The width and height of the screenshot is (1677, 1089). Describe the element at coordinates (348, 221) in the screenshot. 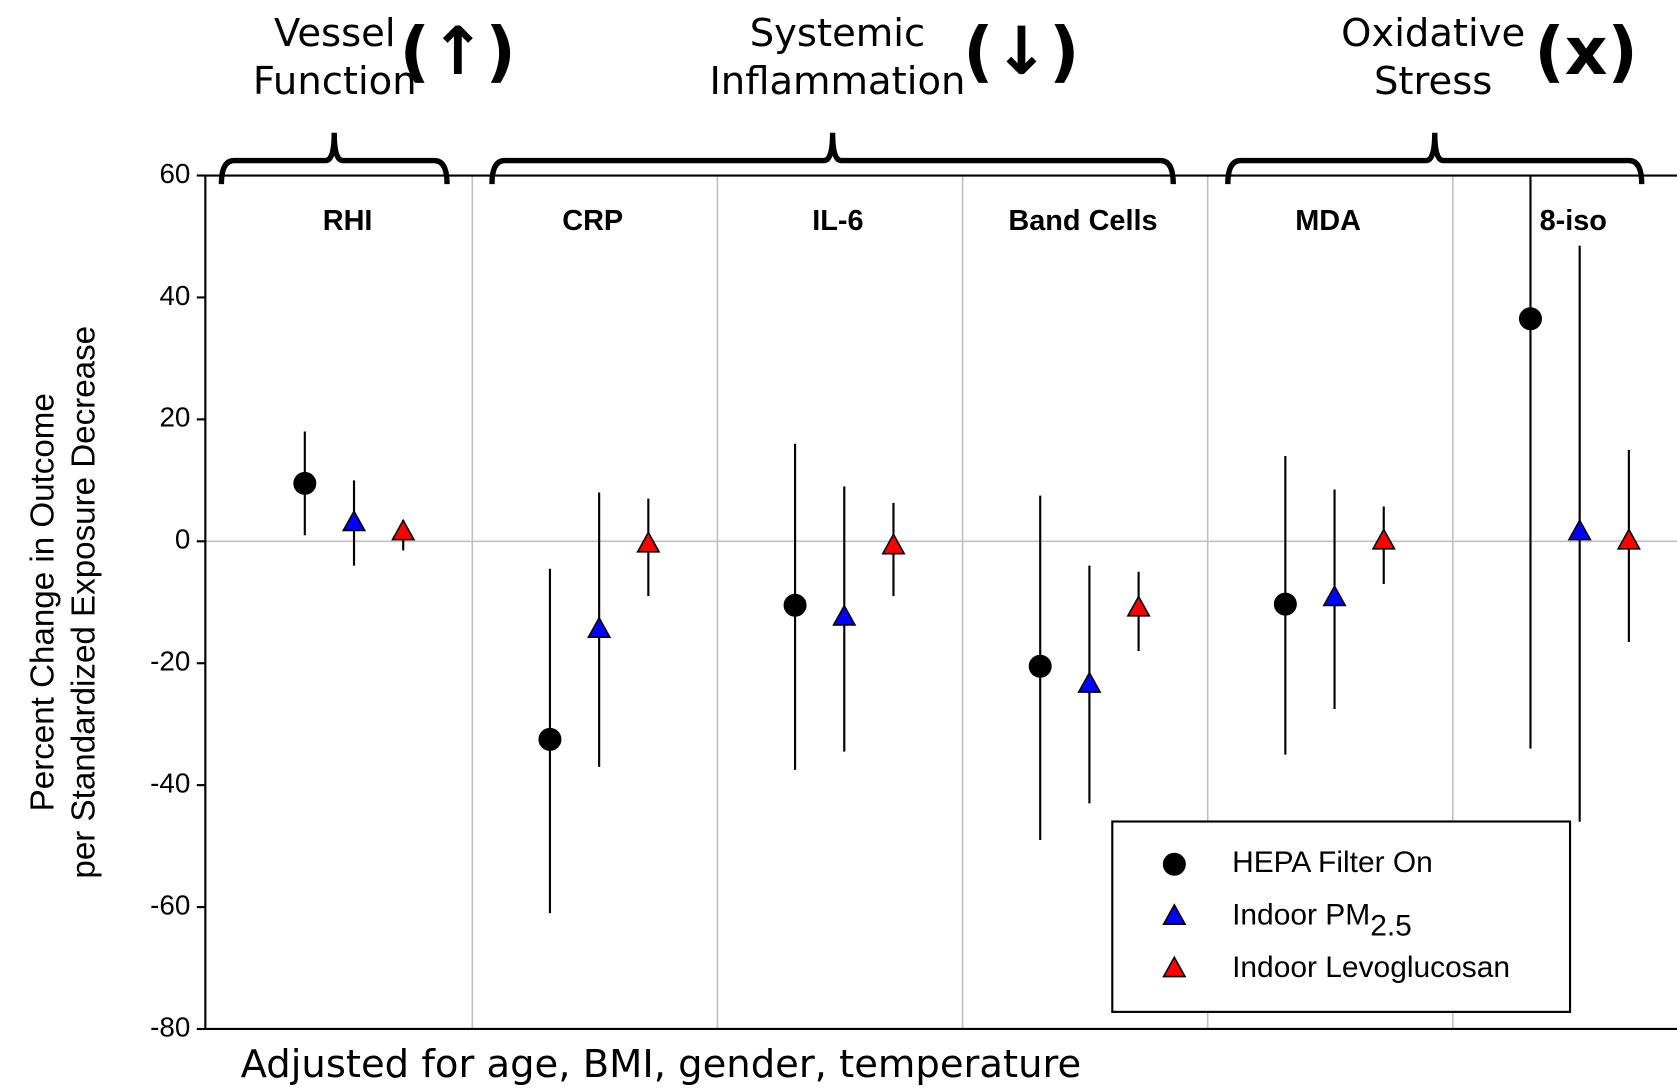

I see `category-label: RHI` at that location.